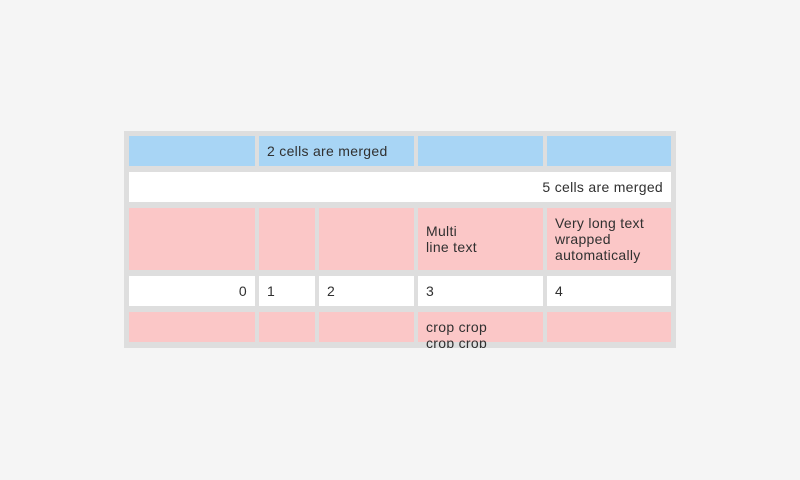 This screenshot has height=480, width=800. Describe the element at coordinates (192, 239) in the screenshot. I see `table-cell-r3c1` at that location.